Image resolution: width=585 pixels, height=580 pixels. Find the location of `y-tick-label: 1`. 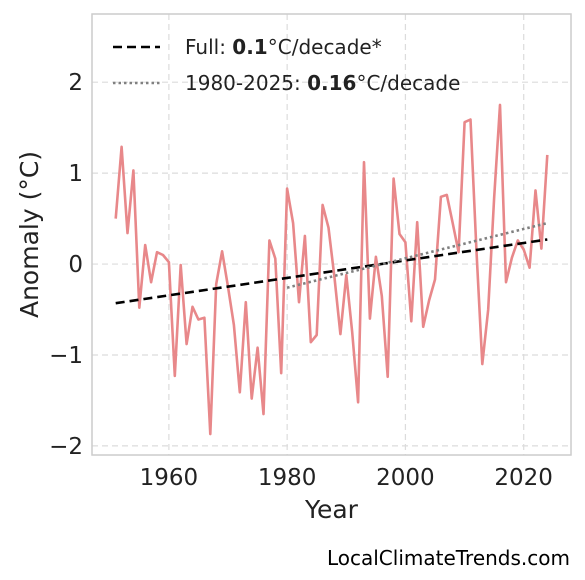

y-tick-label: 1 is located at coordinates (75, 174).